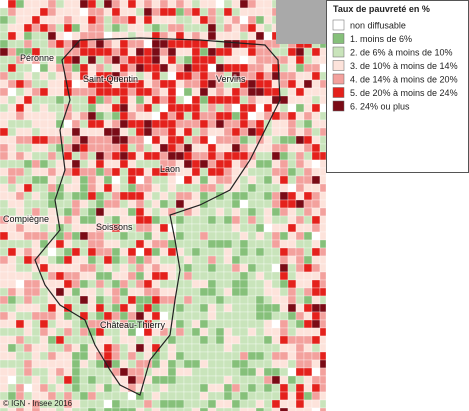  Describe the element at coordinates (170, 169) in the screenshot. I see `place-label: Laon` at that location.